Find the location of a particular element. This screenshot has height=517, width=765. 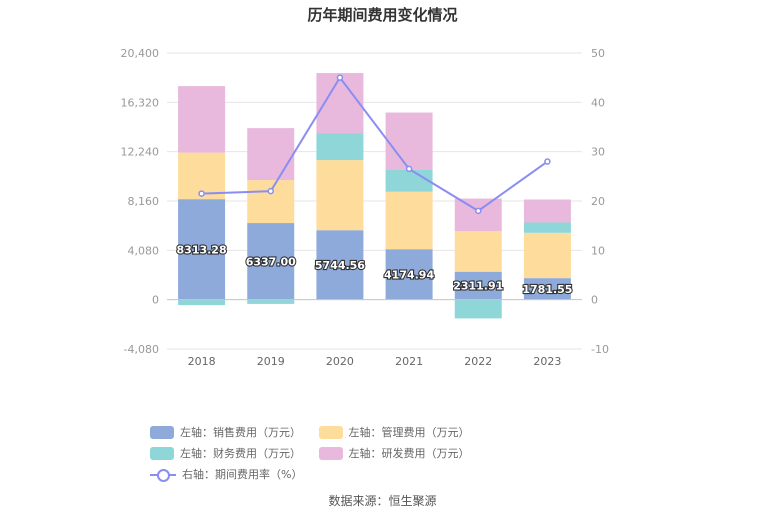

left-tick-label: 8,160 is located at coordinates (144, 201).